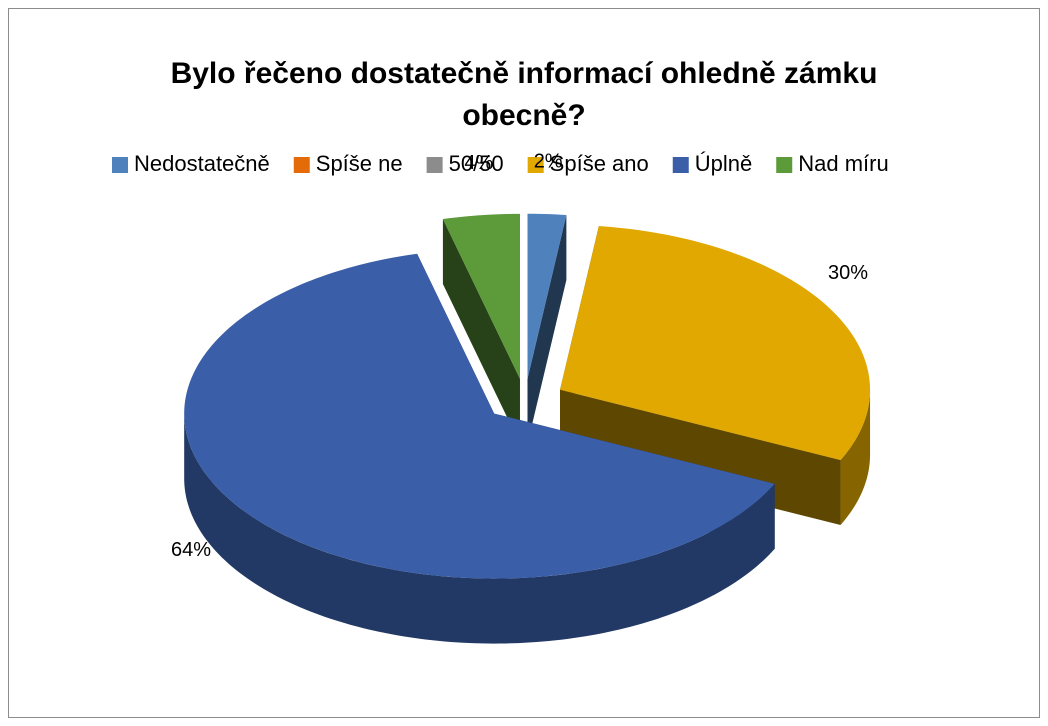 This screenshot has width=1048, height=726. I want to click on data-label: 64%, so click(191, 550).